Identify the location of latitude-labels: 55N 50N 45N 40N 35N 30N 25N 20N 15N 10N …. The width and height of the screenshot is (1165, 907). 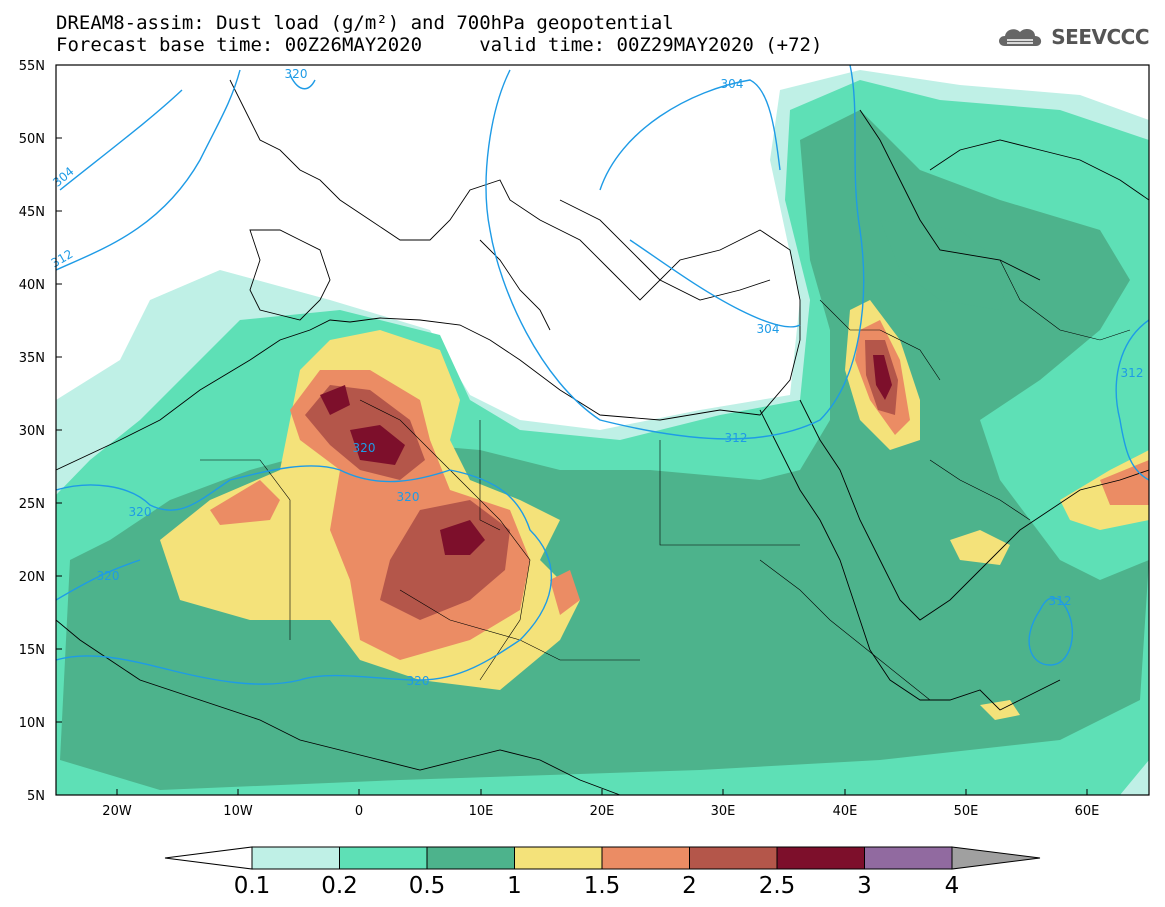
(32, 431).